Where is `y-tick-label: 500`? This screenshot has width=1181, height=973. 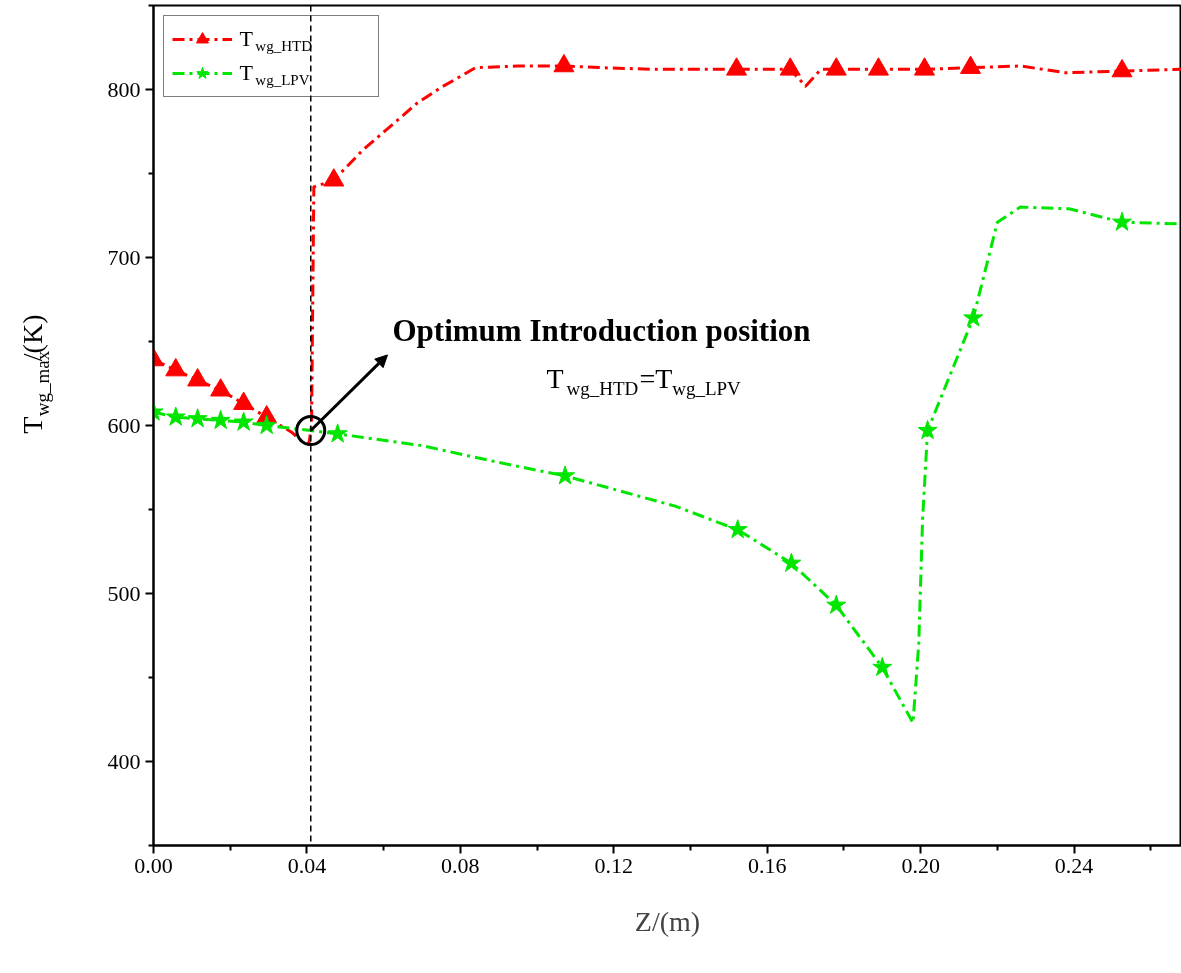
y-tick-label: 500 is located at coordinates (124, 593).